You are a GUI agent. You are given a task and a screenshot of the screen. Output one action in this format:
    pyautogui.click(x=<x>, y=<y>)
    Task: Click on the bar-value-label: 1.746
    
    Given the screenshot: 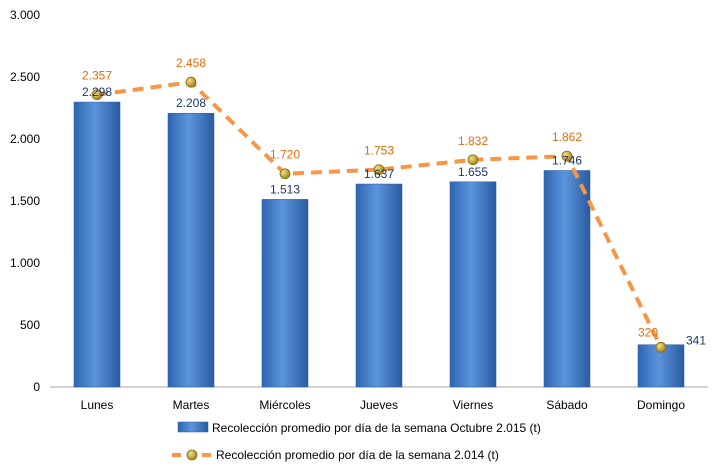 What is the action you would take?
    pyautogui.click(x=567, y=160)
    